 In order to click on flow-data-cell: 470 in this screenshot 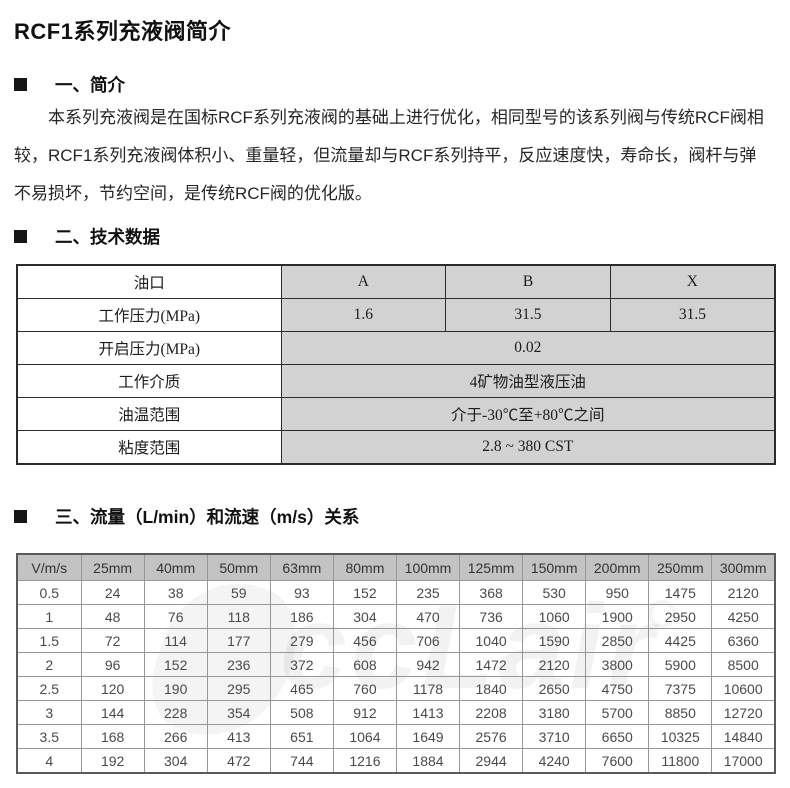, I will do `click(428, 616)`.